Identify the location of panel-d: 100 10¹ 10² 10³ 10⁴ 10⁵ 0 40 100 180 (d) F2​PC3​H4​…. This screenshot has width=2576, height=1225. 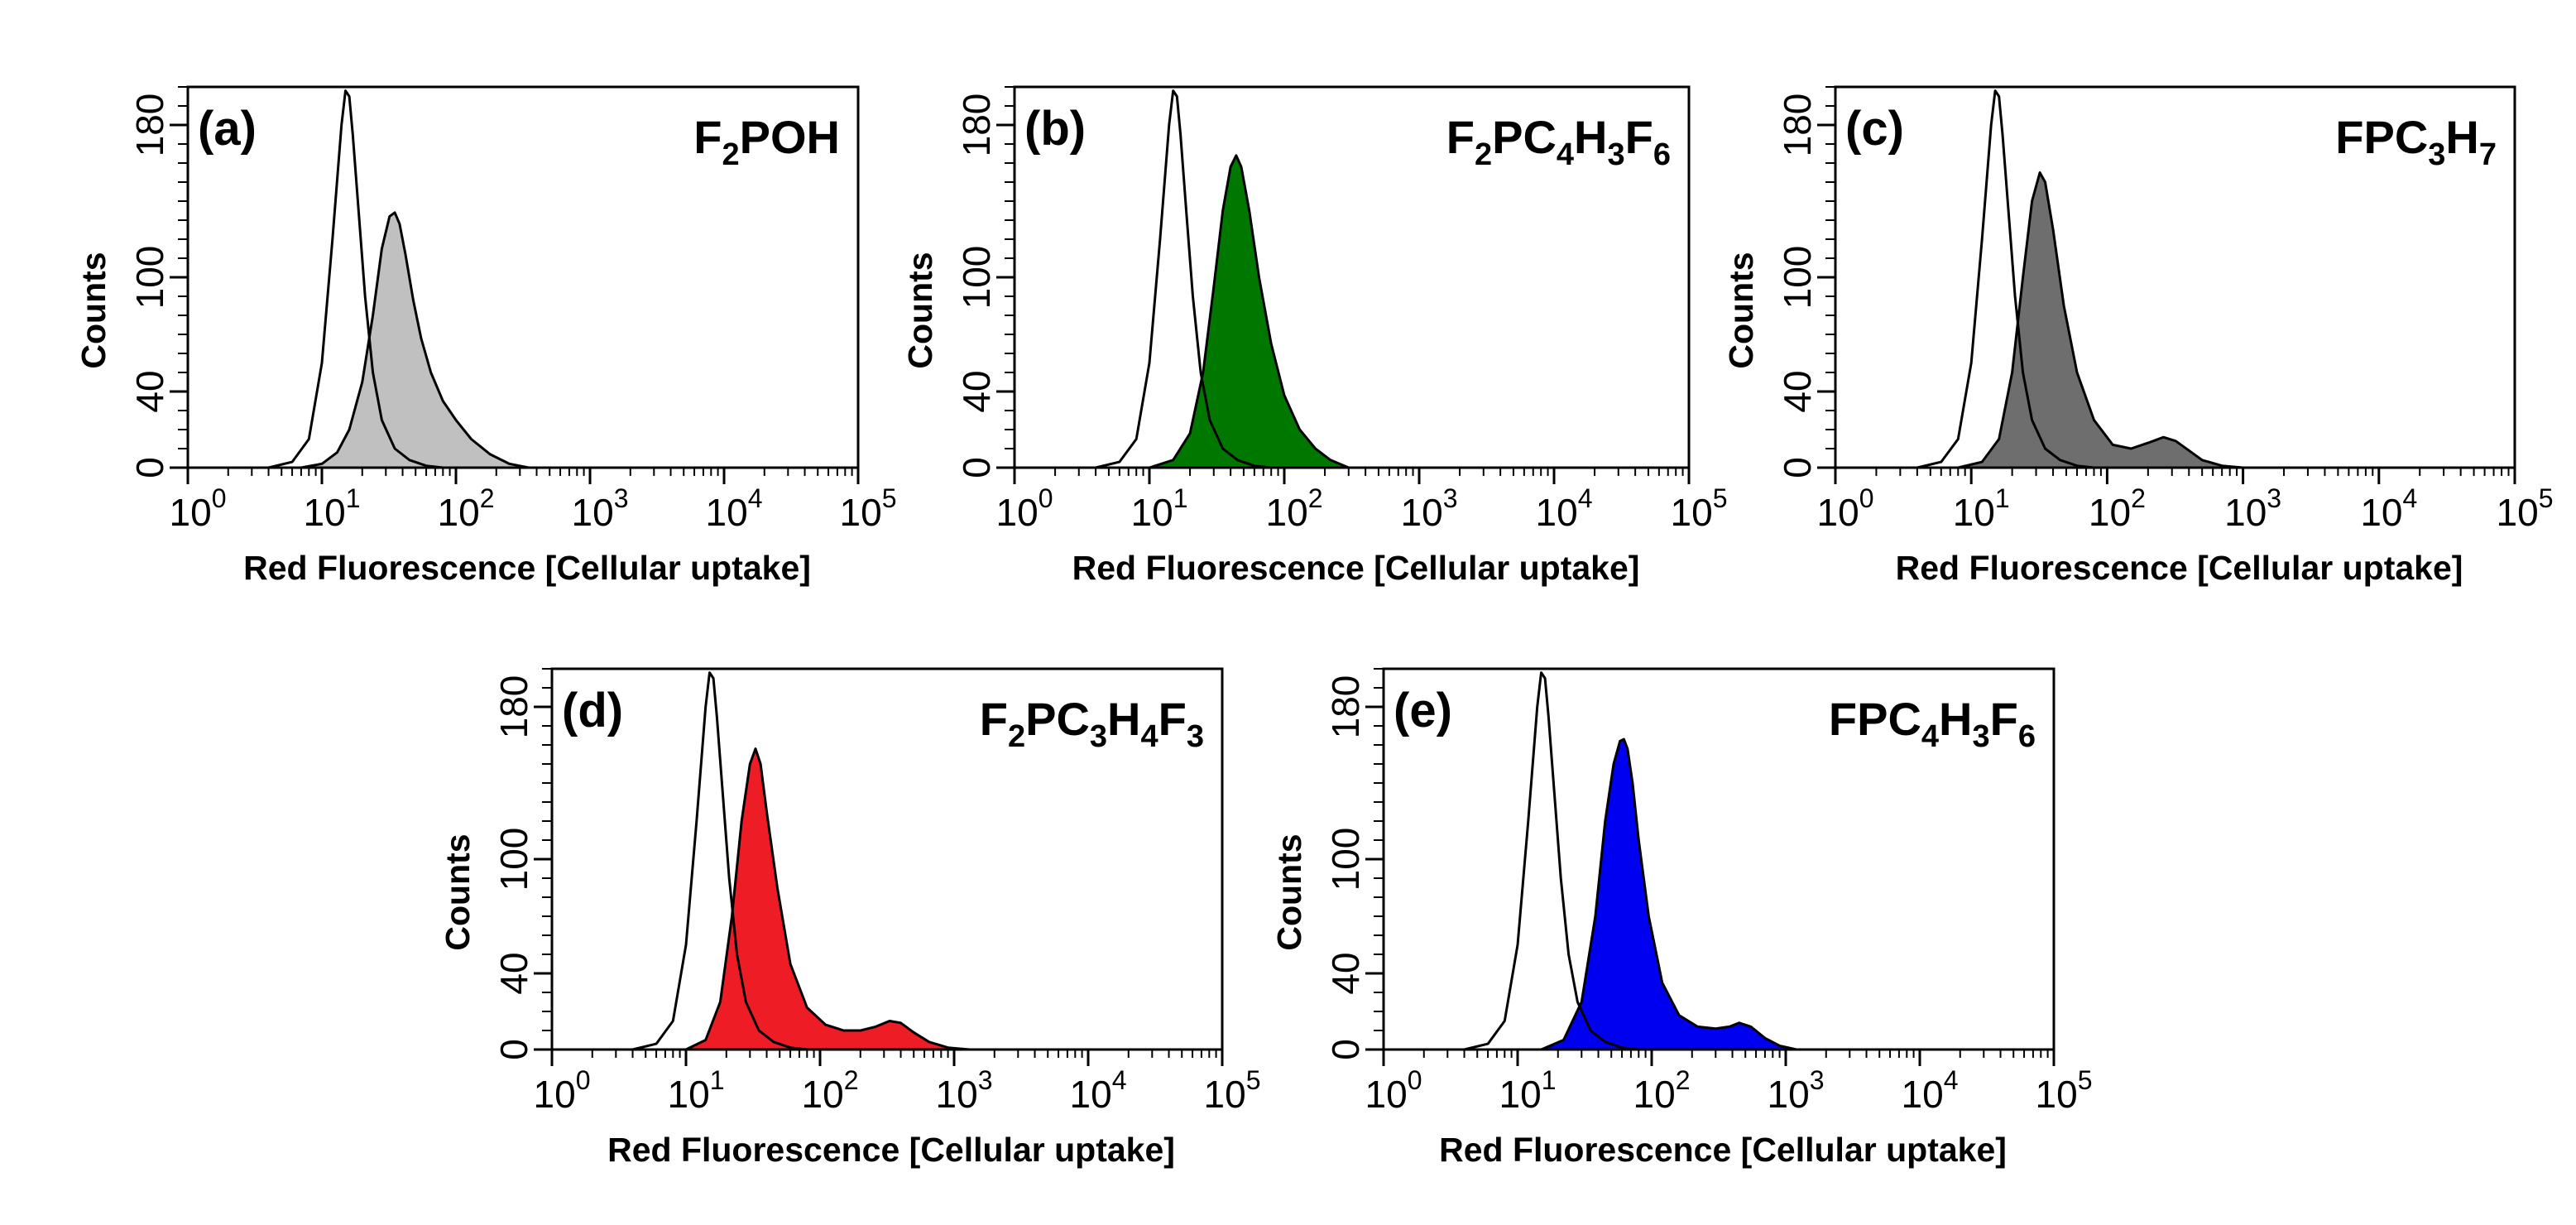
(850, 918).